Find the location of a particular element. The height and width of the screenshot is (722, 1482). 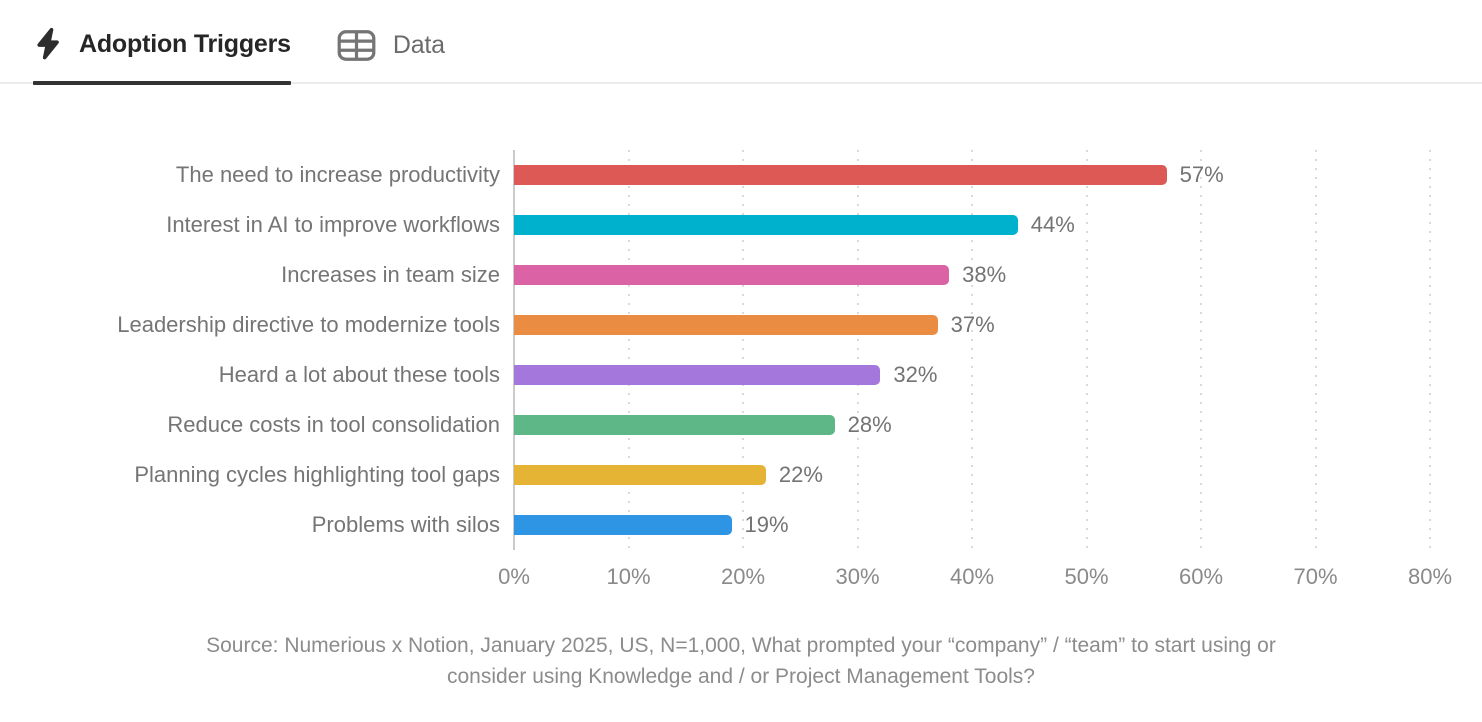

value-label: 38% is located at coordinates (984, 274).